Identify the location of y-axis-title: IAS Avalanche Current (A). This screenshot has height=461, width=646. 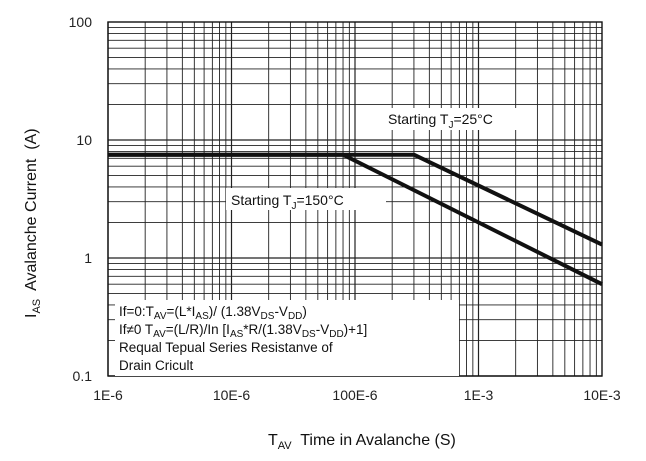
(33, 223).